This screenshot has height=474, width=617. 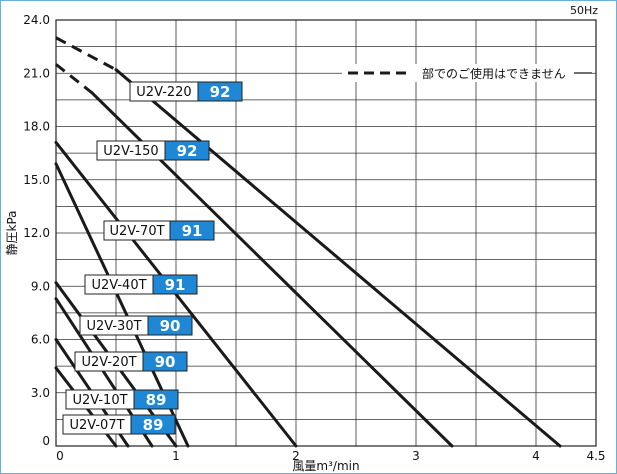 What do you see at coordinates (99, 400) in the screenshot?
I see `series-name: U2V-10T` at bounding box center [99, 400].